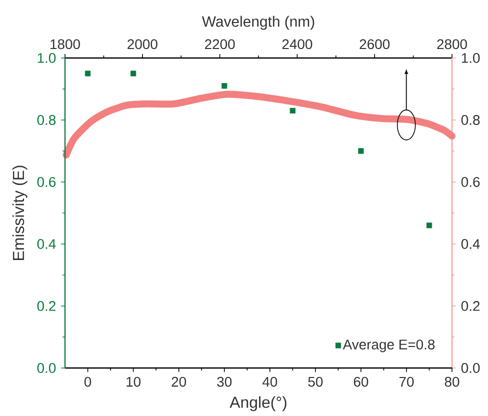  I want to click on x-tick-label: 70, so click(406, 381).